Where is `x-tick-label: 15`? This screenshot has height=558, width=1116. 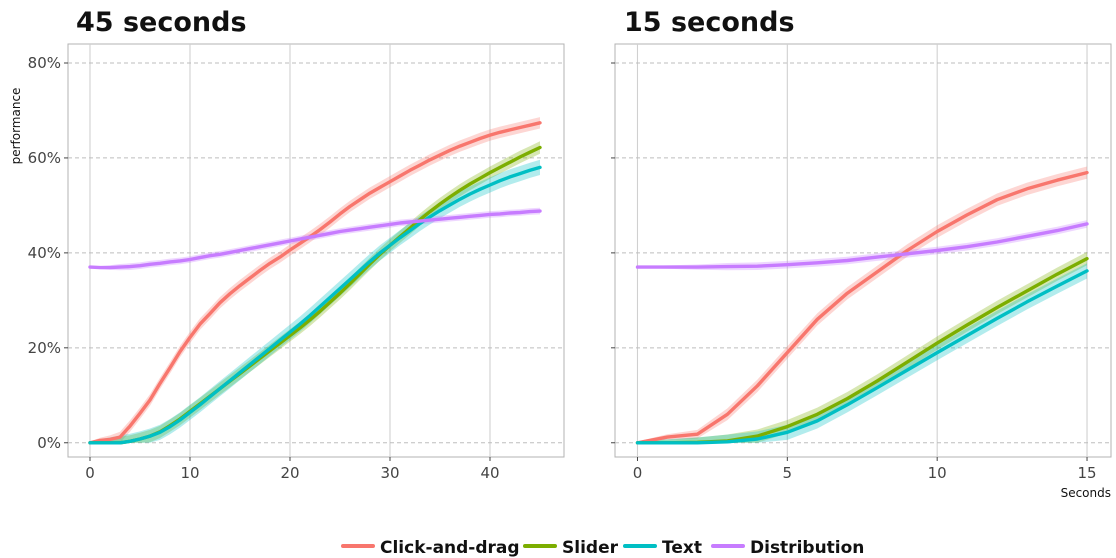
x-tick-label: 15 is located at coordinates (1086, 473).